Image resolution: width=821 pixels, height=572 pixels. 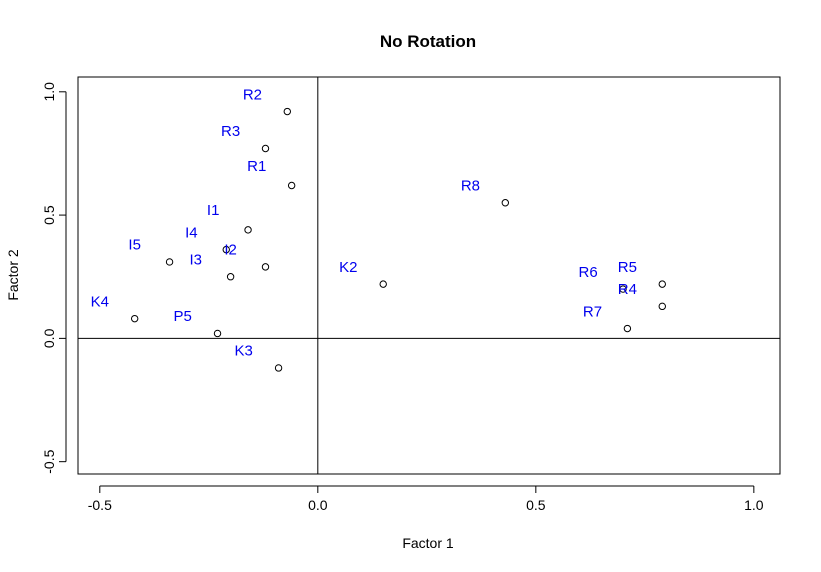 I want to click on point-r6, so click(x=623, y=289).